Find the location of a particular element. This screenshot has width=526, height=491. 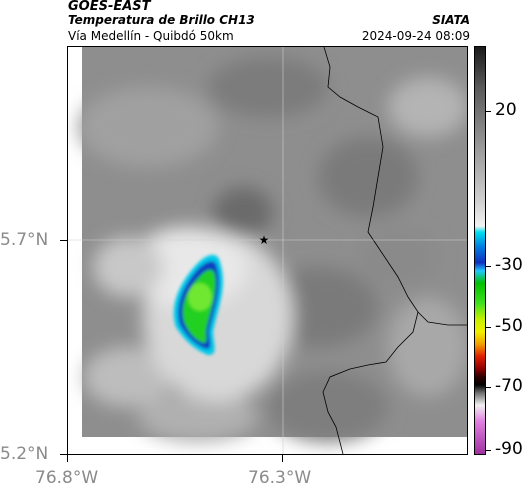

star-icon: ★ is located at coordinates (264, 240).